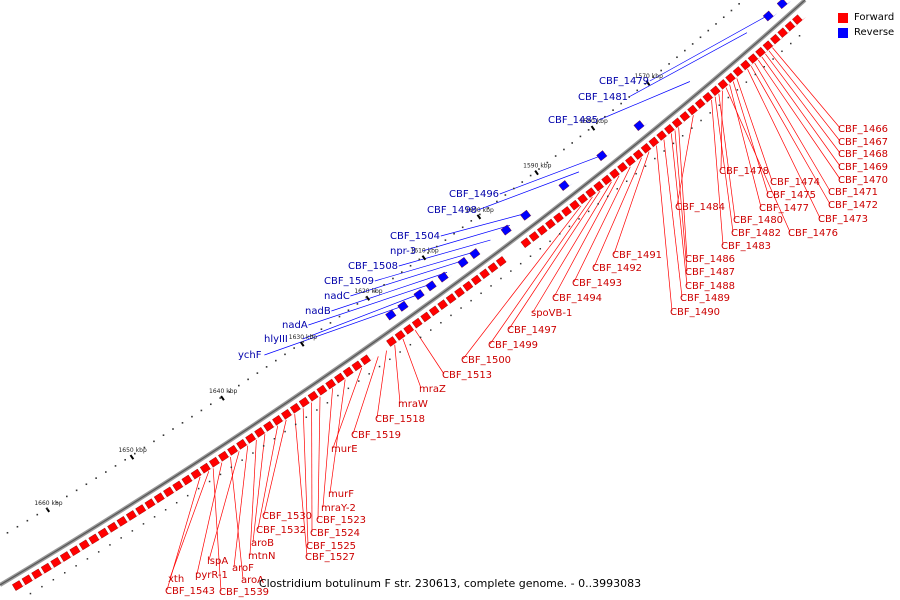 The image size is (900, 600). I want to click on forward-gene-label: murE, so click(344, 449).